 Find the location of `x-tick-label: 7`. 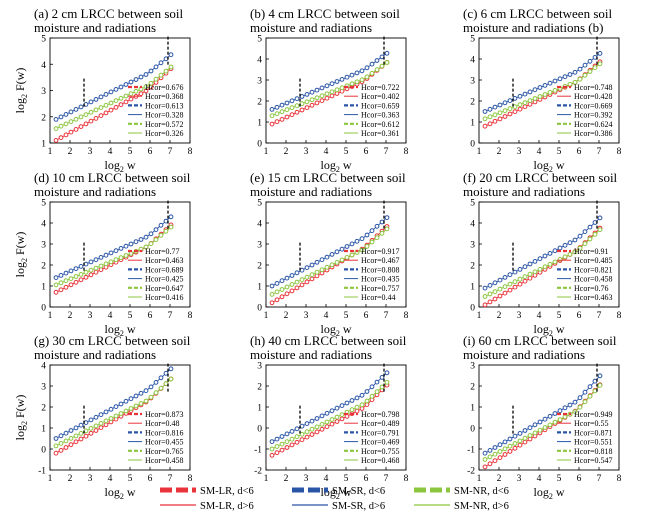

x-tick-label: 7 is located at coordinates (599, 316).